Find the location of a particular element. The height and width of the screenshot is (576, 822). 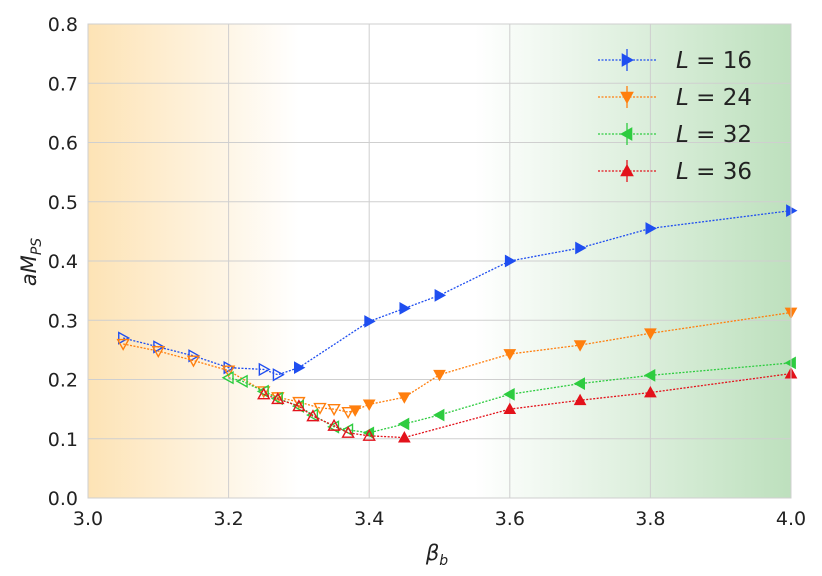

legend-label: L = 32 is located at coordinates (714, 135).